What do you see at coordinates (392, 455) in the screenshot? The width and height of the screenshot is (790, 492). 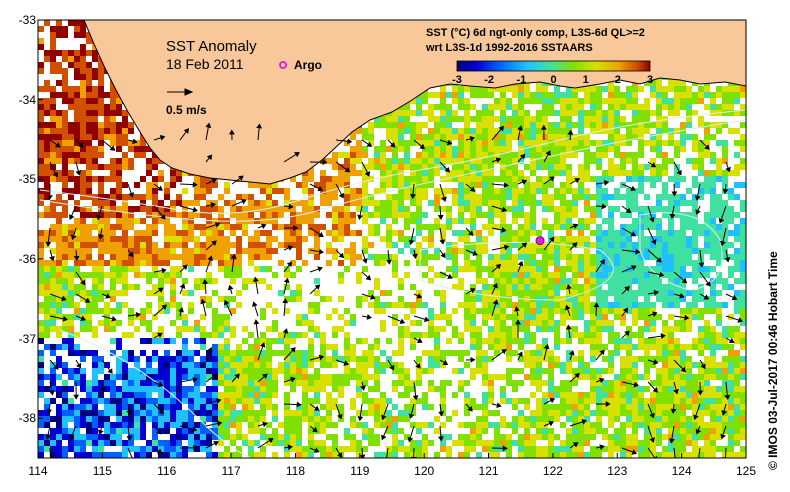 I see `x-axis-tick-marks` at bounding box center [392, 455].